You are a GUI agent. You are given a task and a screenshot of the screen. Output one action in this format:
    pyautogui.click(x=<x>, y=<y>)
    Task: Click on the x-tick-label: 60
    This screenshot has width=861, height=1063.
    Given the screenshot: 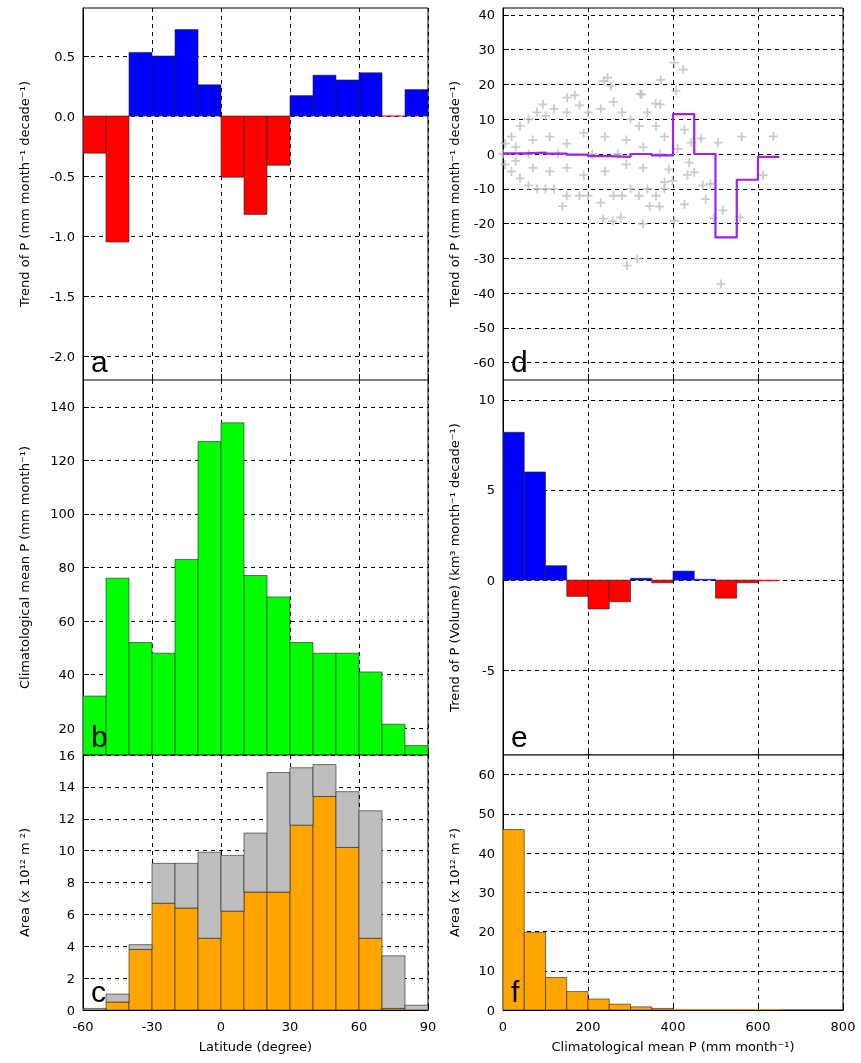 What is the action you would take?
    pyautogui.click(x=359, y=1026)
    